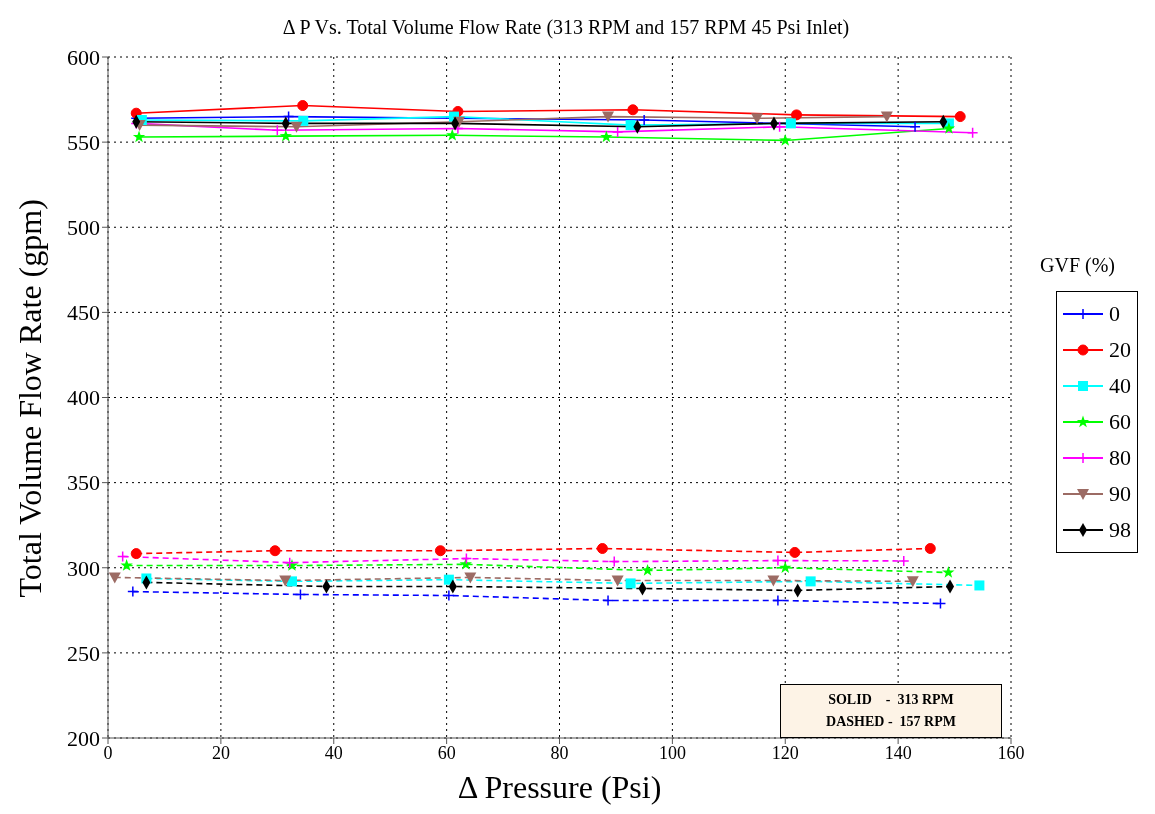  What do you see at coordinates (566, 27) in the screenshot?
I see `chart-title: Δ P Vs. Total Volume Flow Rate (313 RPM and 157 RPM 45 Psi Inlet)` at bounding box center [566, 27].